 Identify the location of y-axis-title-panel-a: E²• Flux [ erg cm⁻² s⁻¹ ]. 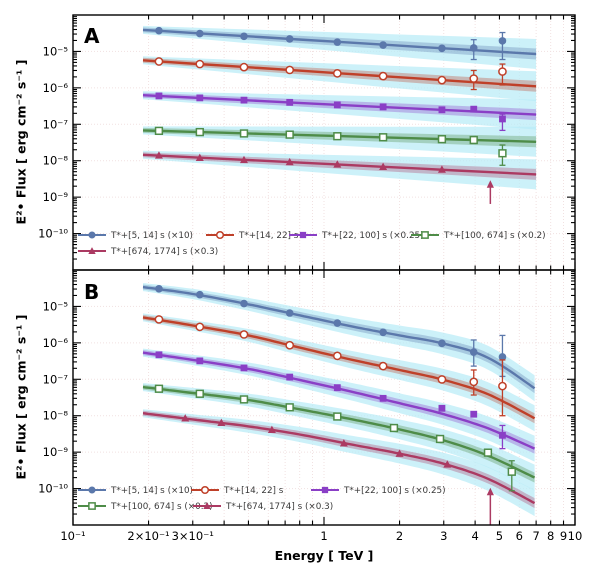
(21, 142).